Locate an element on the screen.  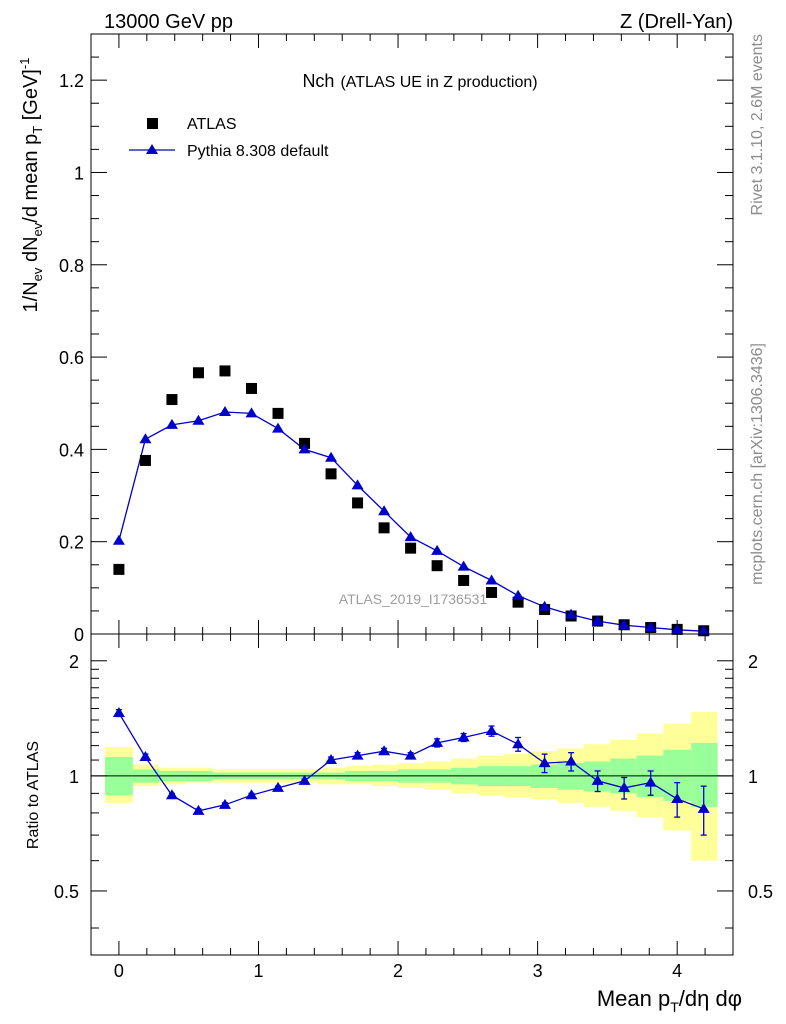
x-tick-label: 0 is located at coordinates (119, 971).